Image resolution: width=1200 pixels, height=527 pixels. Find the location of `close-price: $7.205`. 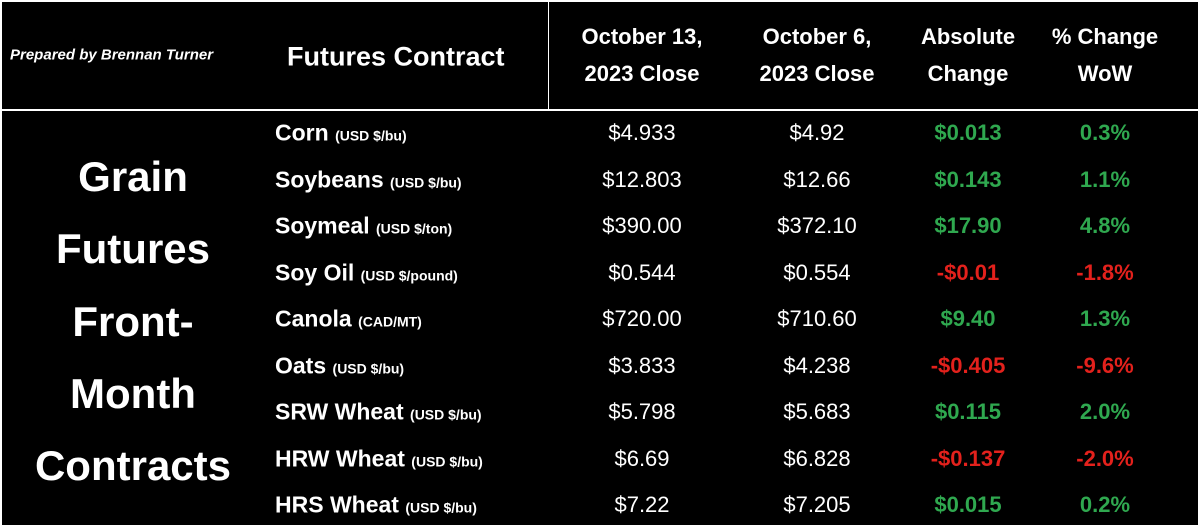

close-price: $7.205 is located at coordinates (817, 504).